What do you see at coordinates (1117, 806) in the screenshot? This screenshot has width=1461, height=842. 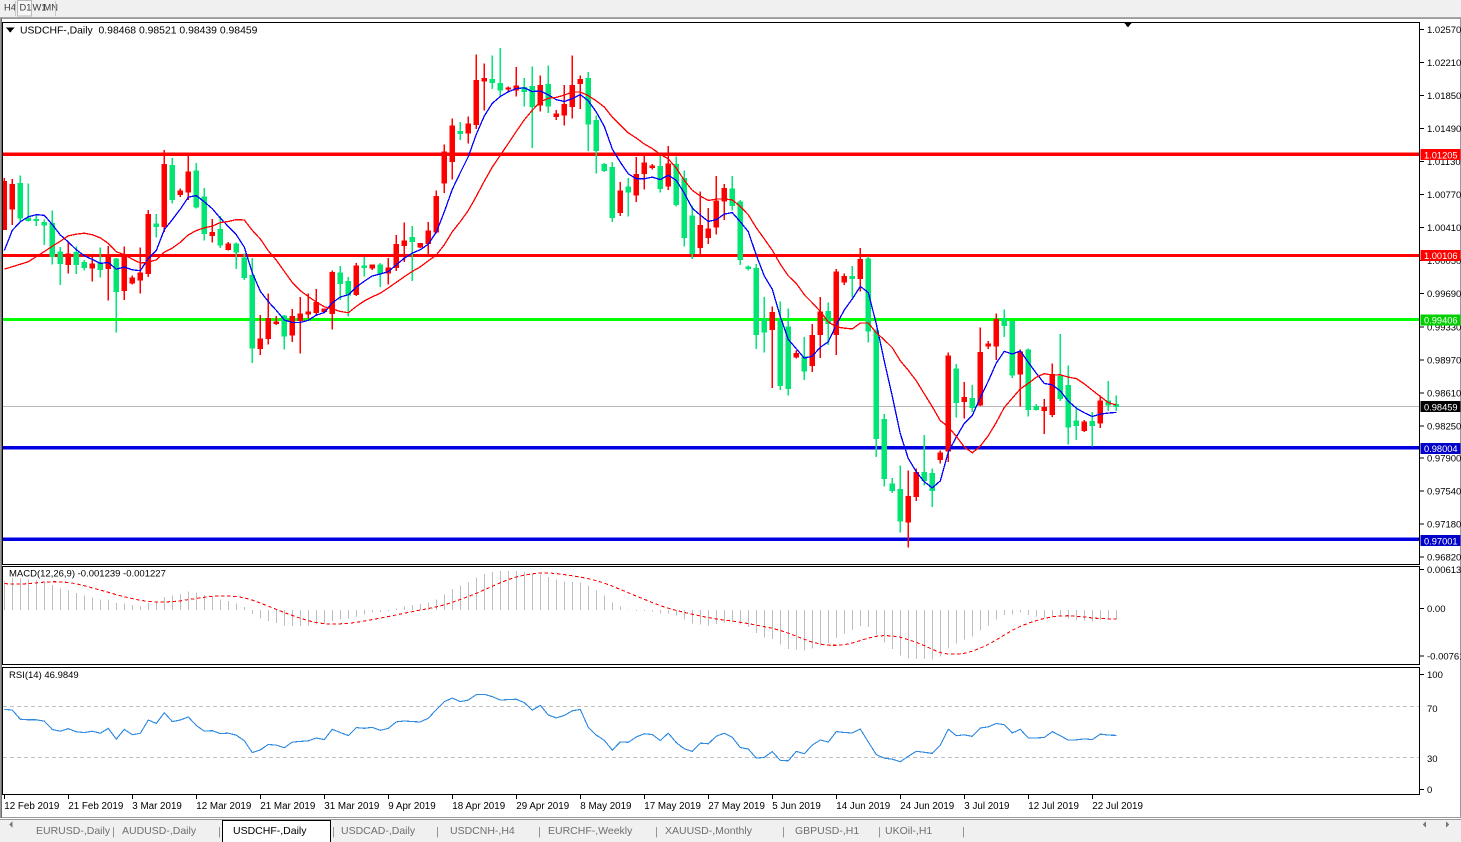 I see `svg-text: 22 Jul 2019` at bounding box center [1117, 806].